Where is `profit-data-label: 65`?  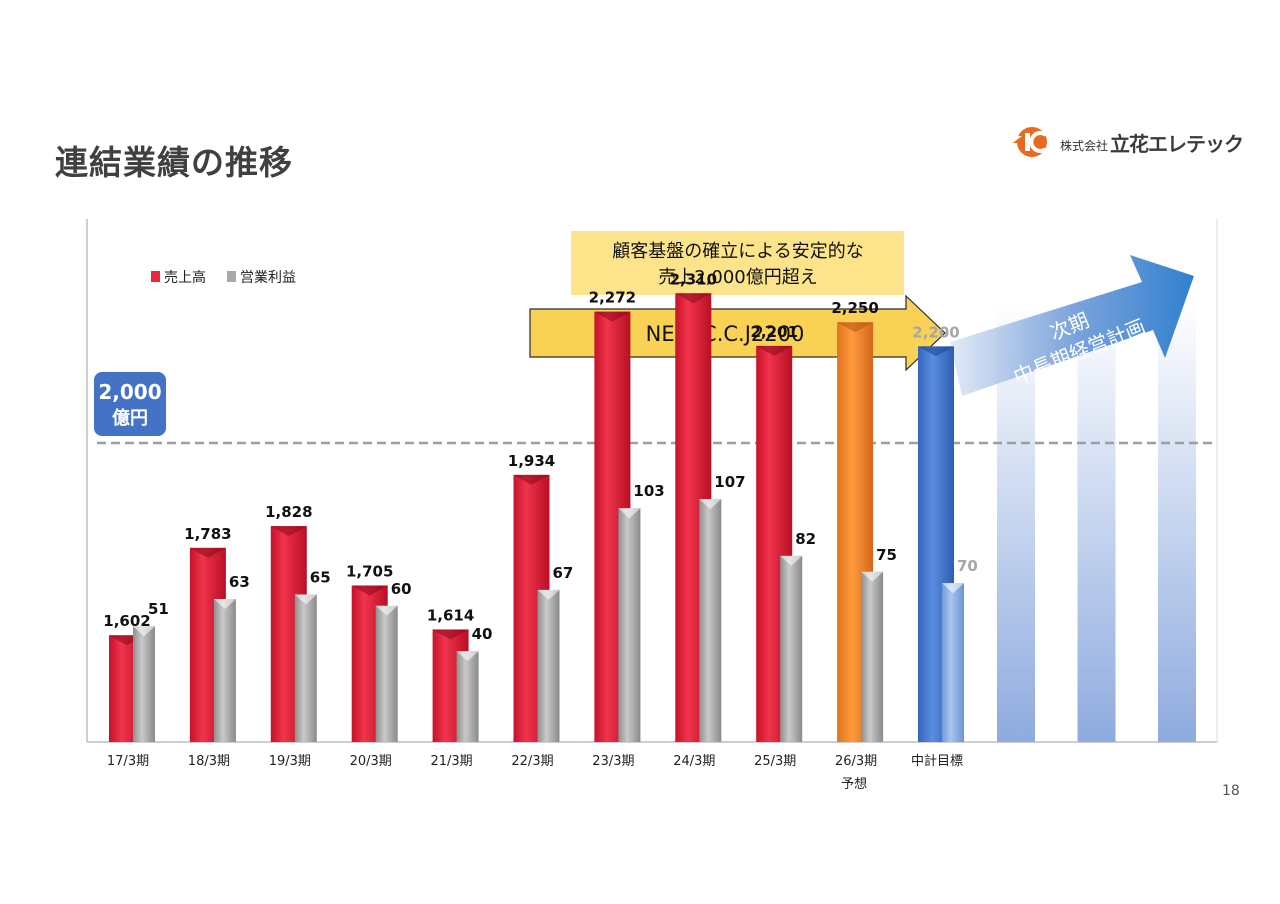 profit-data-label: 65 is located at coordinates (320, 577).